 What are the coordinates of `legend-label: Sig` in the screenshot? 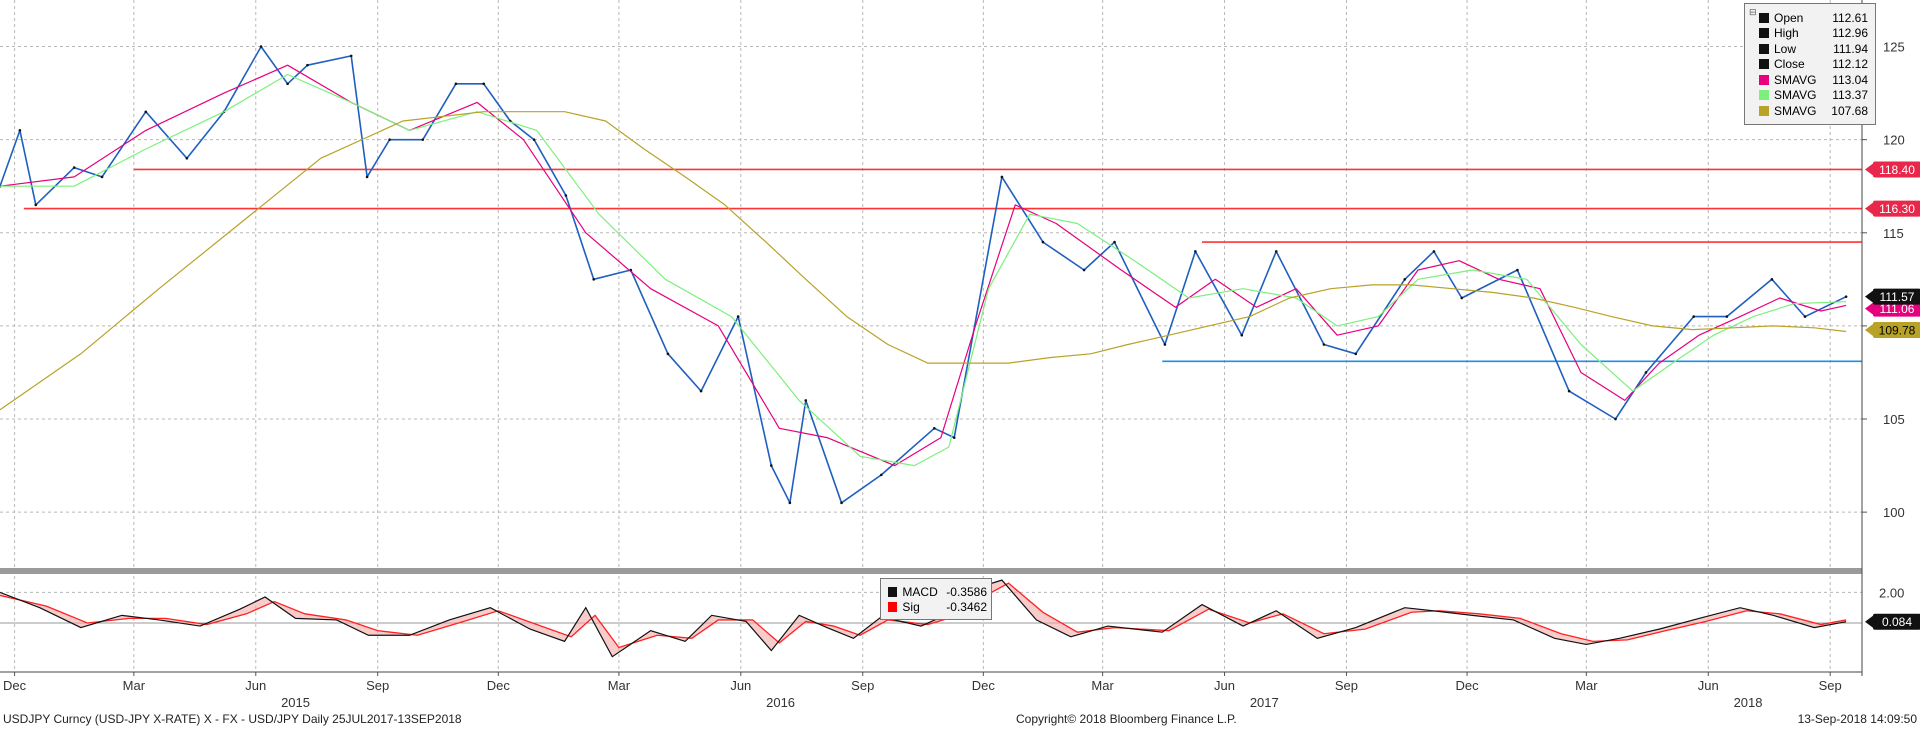 It's located at (911, 607).